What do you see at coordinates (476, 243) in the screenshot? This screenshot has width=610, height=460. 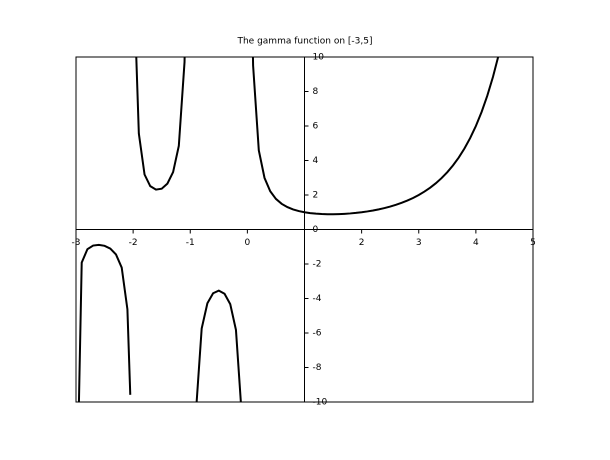 I see `x-tick-label: 4` at bounding box center [476, 243].